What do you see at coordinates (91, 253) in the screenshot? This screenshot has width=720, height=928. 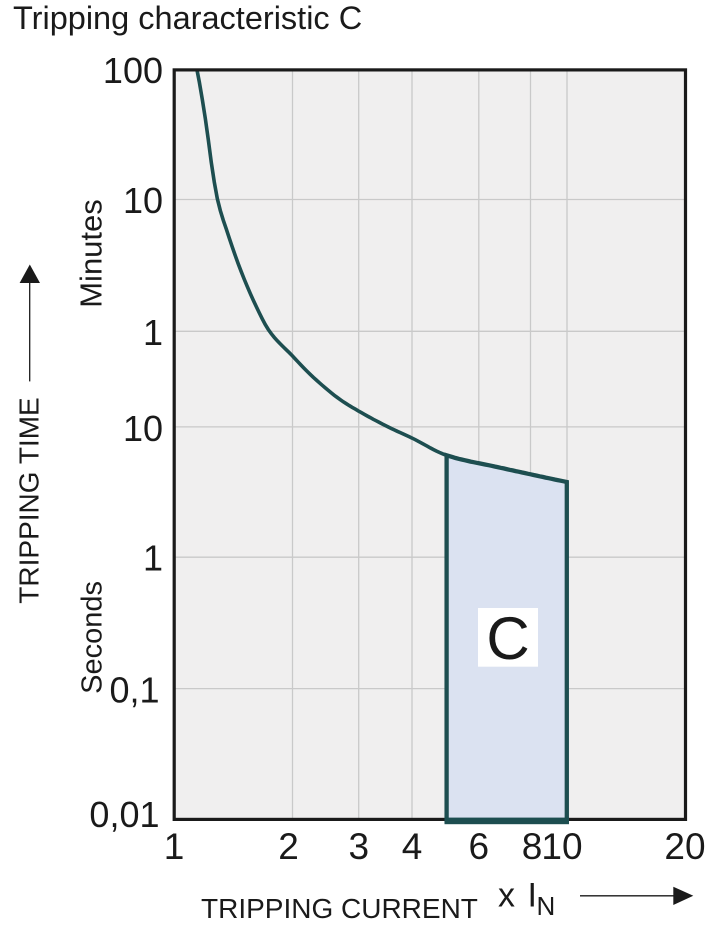 I see `svg-text: Minutes` at bounding box center [91, 253].